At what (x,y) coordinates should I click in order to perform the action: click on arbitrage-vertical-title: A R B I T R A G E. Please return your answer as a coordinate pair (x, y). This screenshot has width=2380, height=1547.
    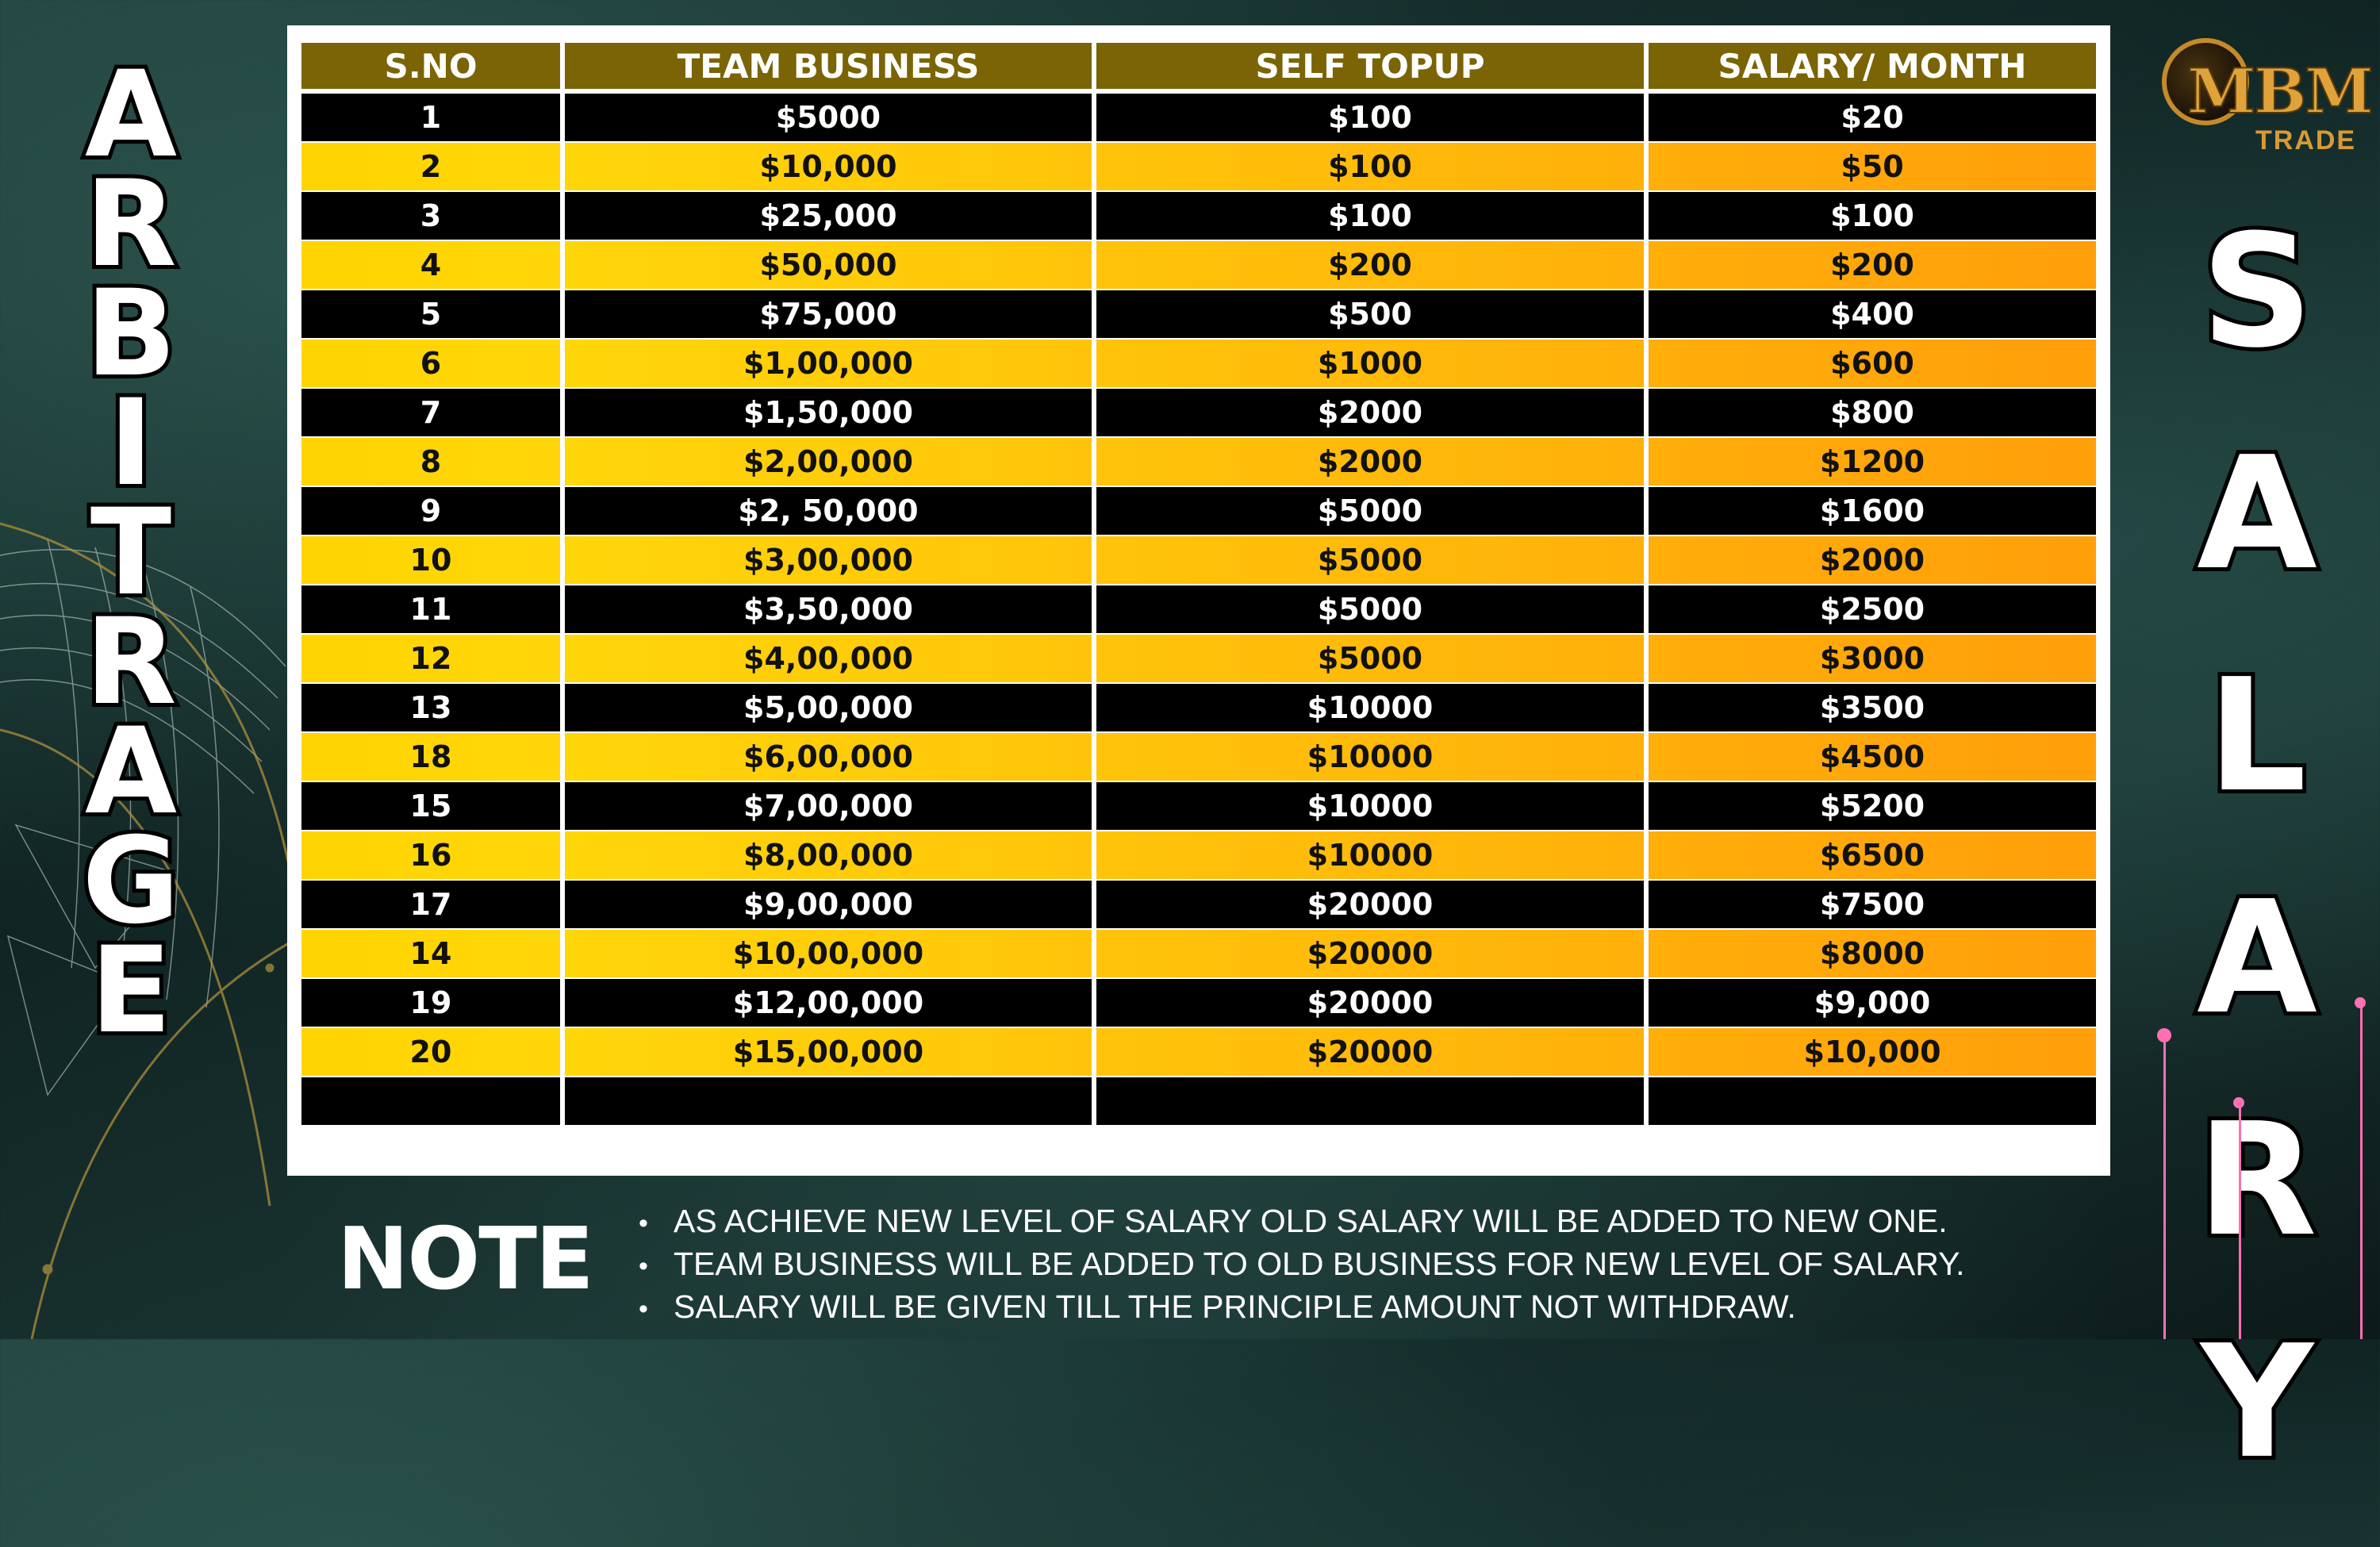
    Looking at the image, I should click on (130, 553).